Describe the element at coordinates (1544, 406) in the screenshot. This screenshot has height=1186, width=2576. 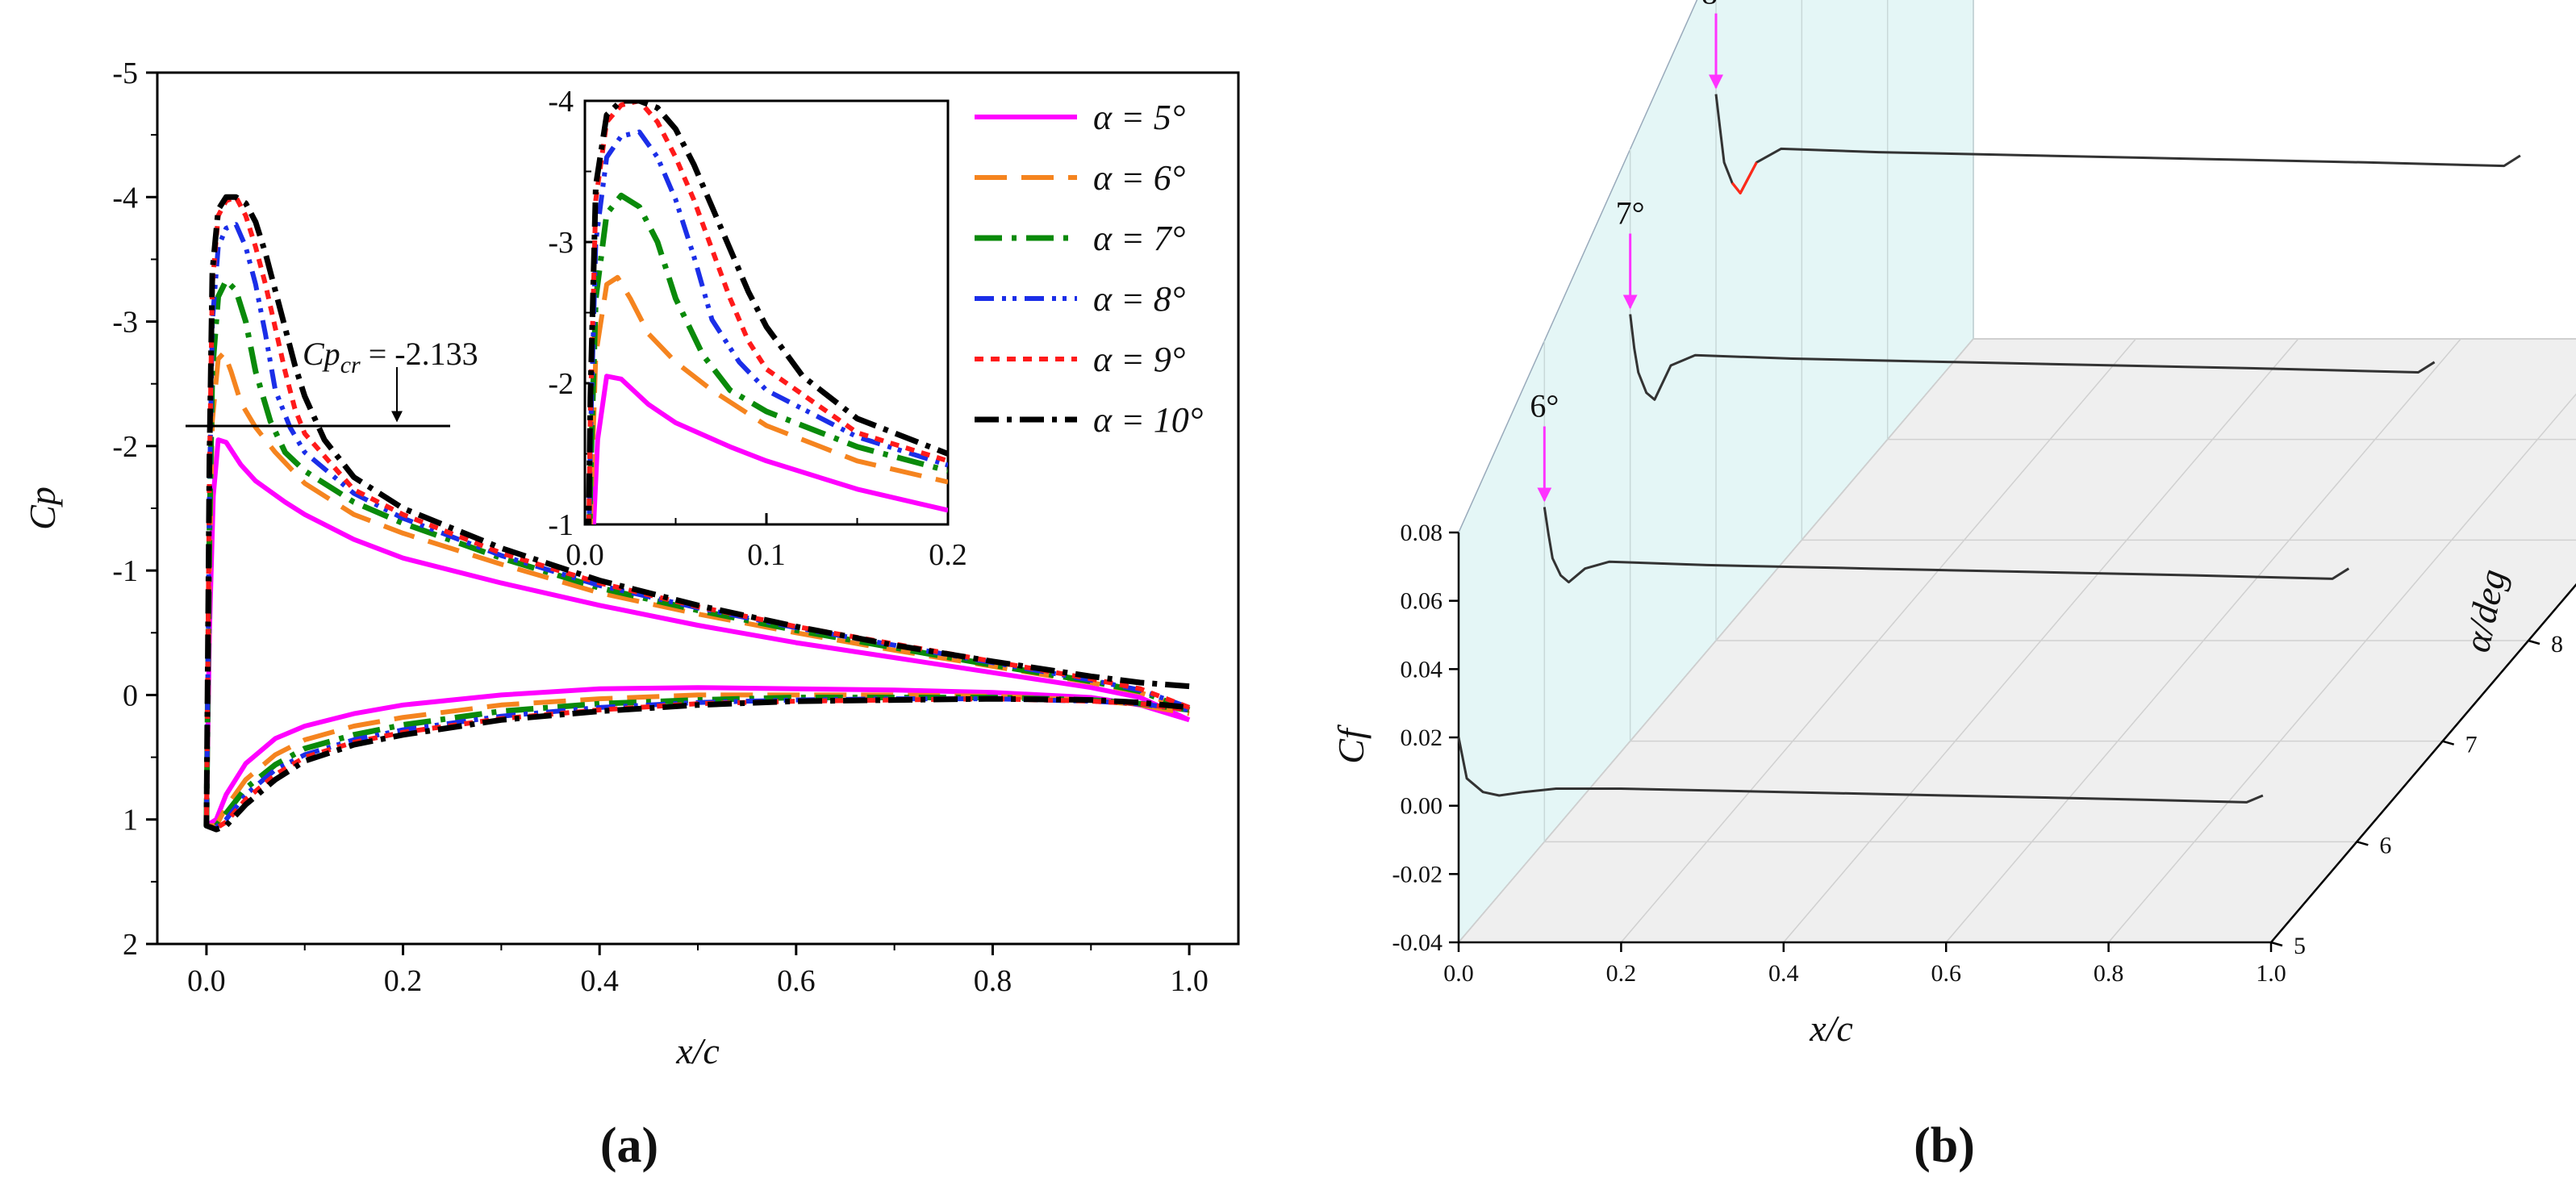
I see `angle-label-alpha-6: 6°` at that location.